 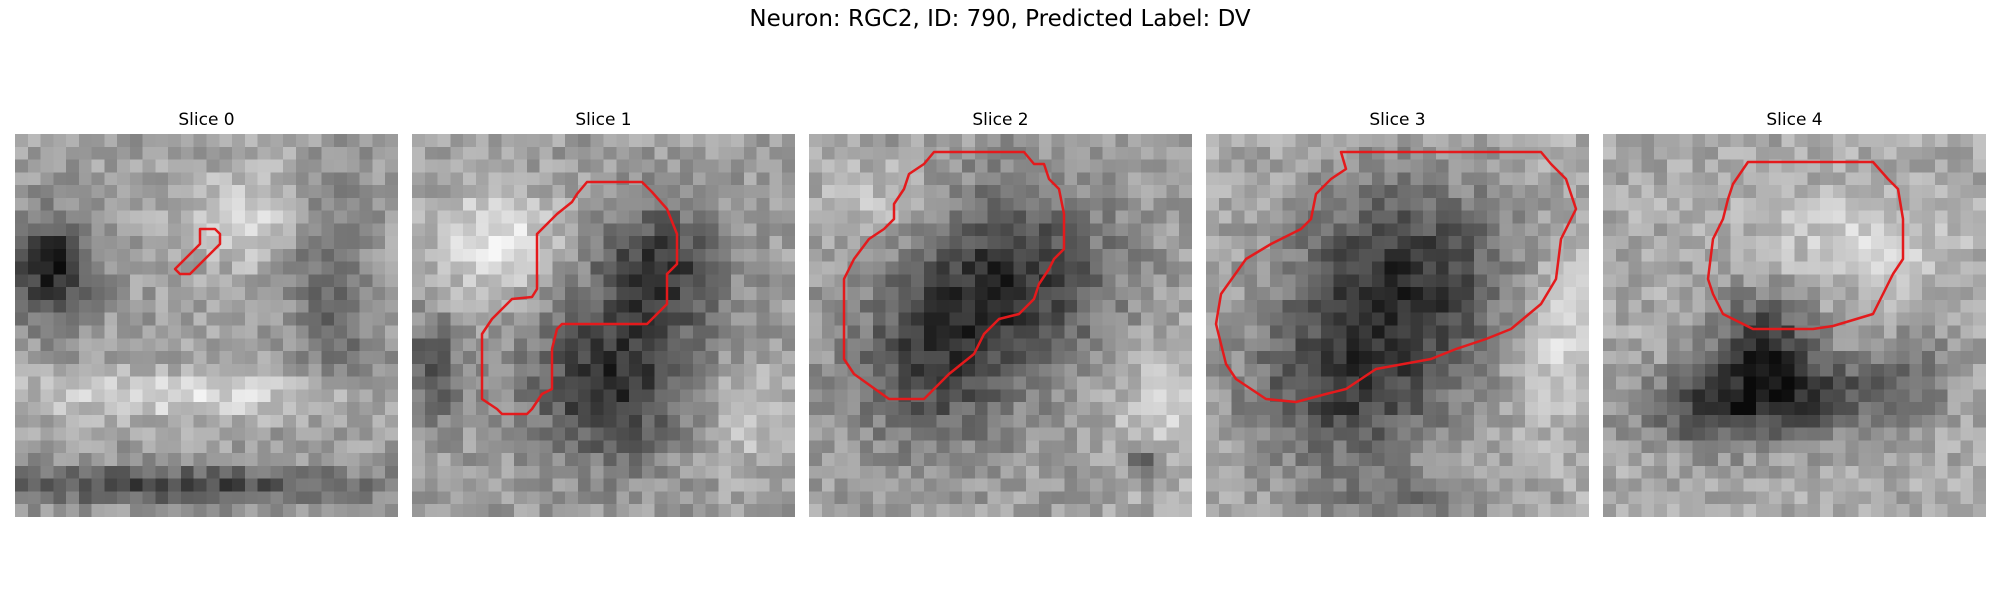 I want to click on slice-title-3: Slice 3, so click(x=1397, y=120).